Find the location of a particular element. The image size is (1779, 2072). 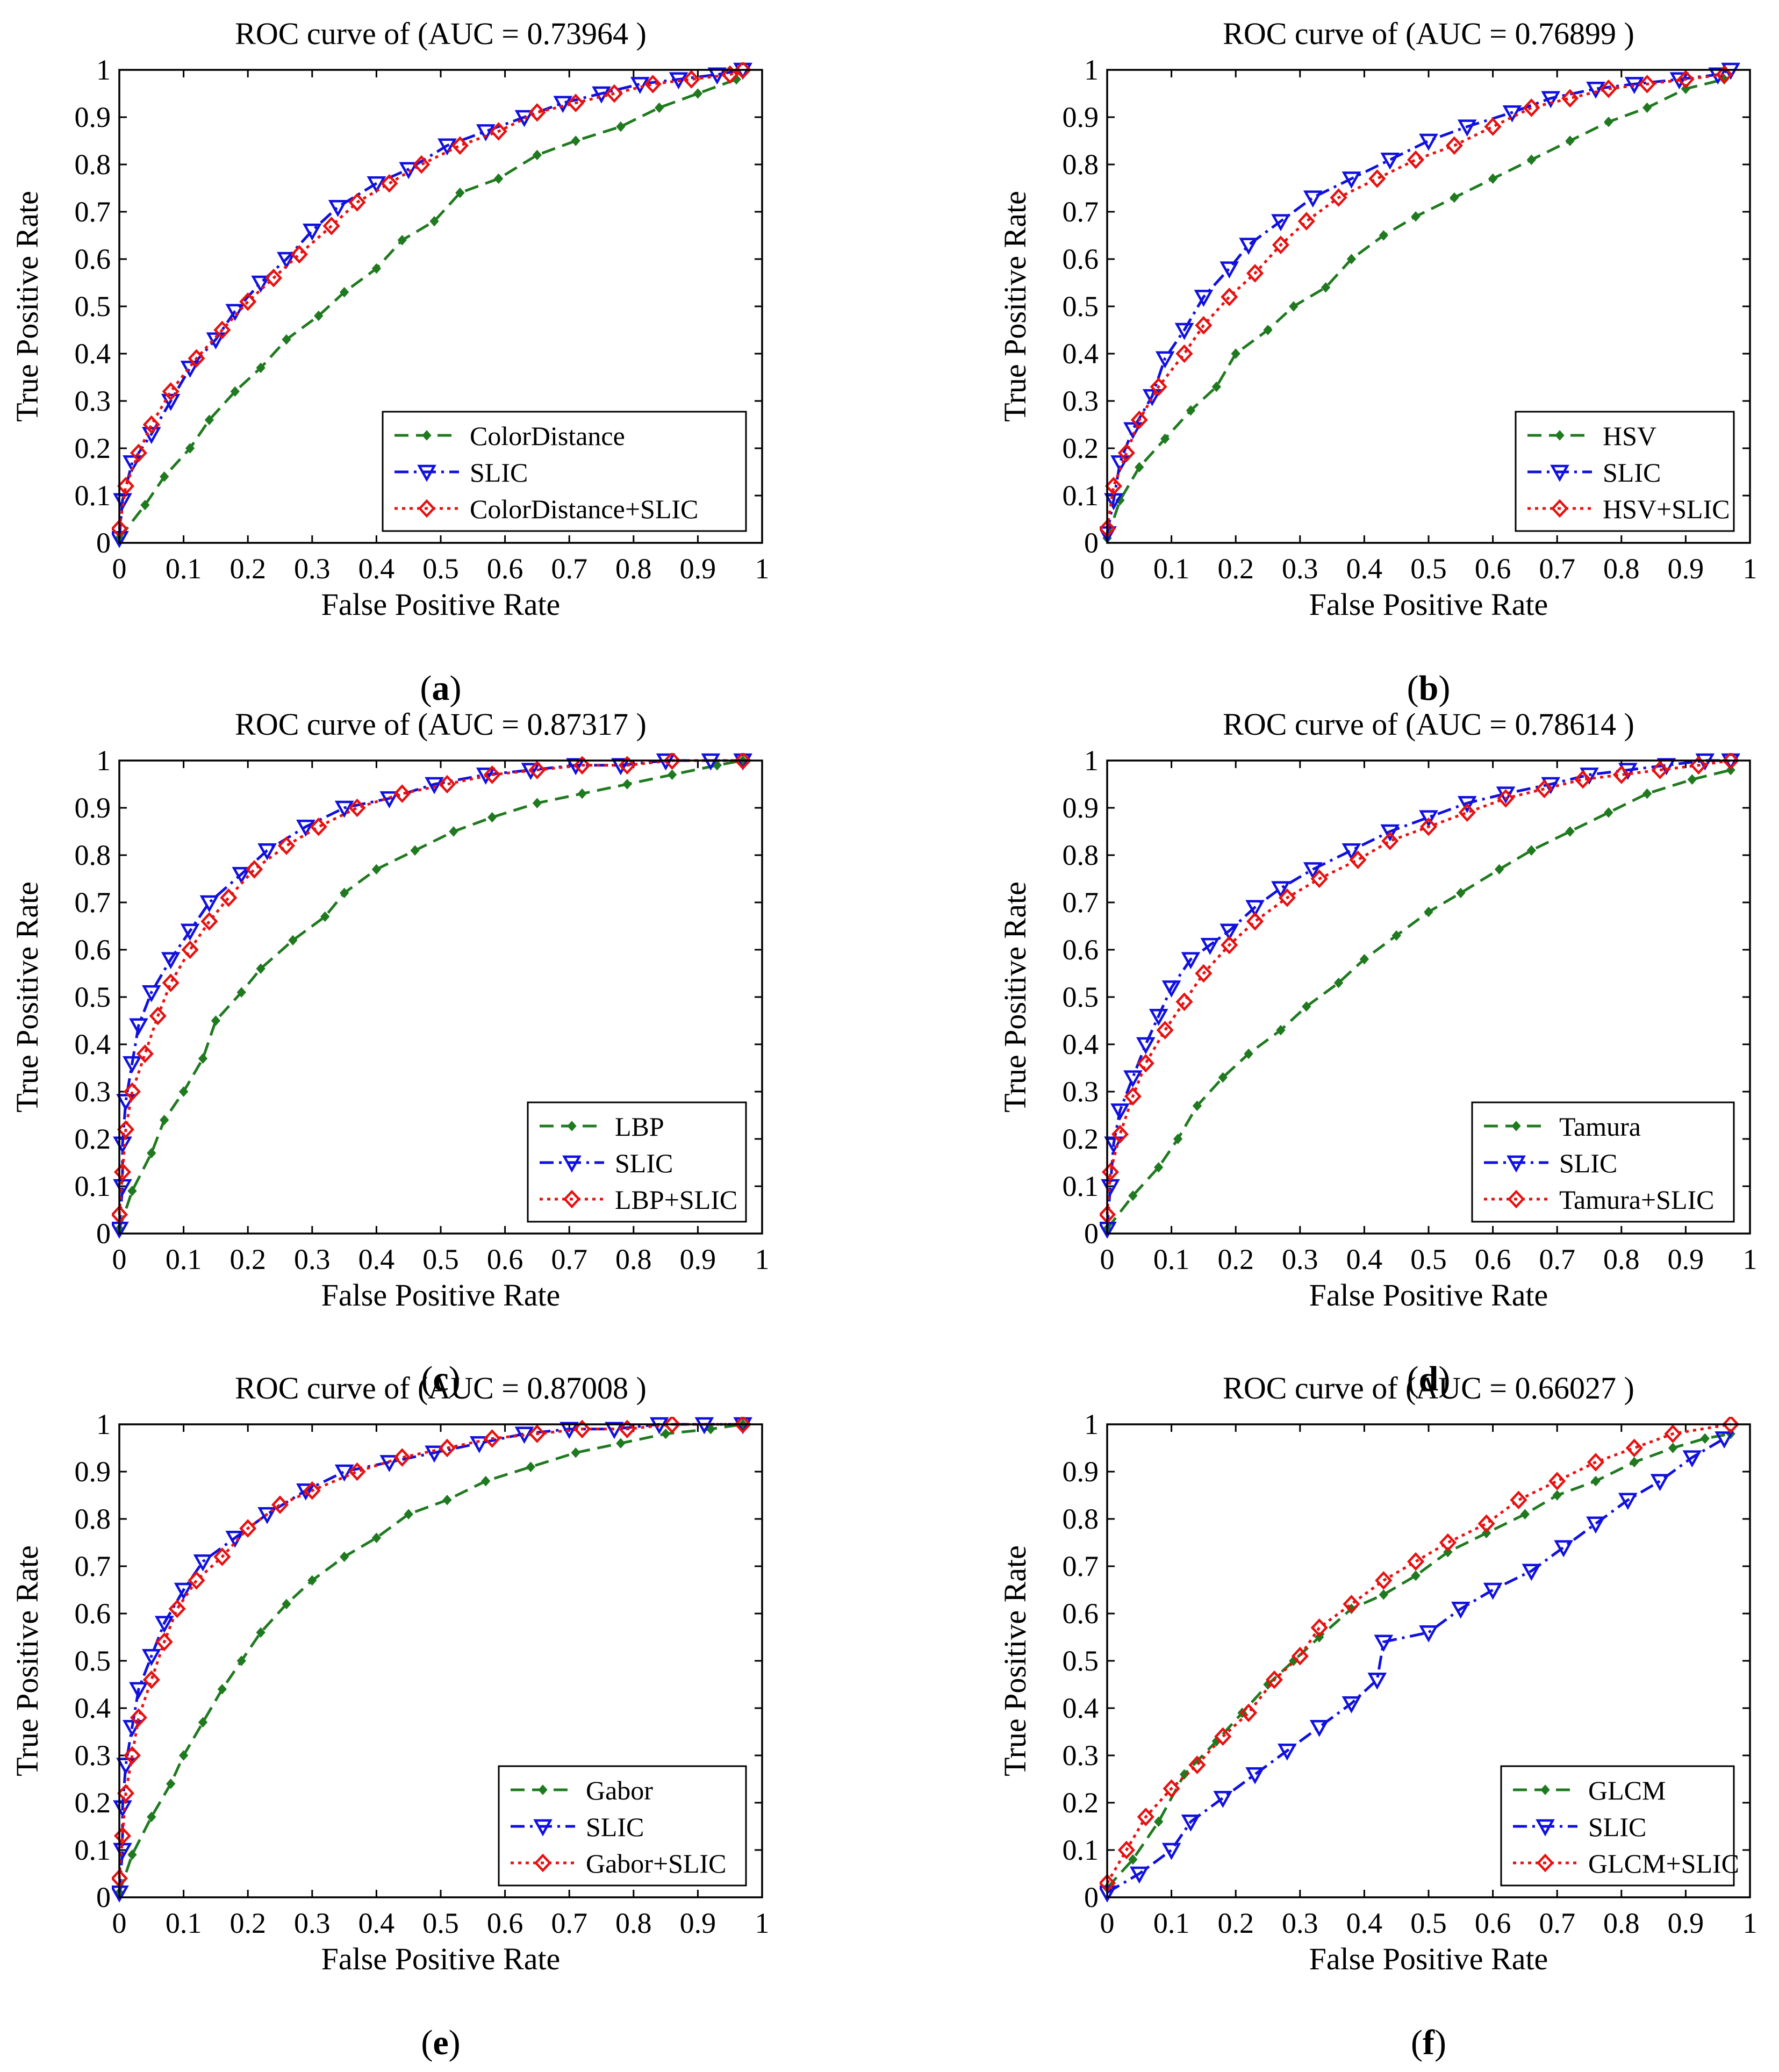

x-tick-label: 0.5 is located at coordinates (1428, 1259).